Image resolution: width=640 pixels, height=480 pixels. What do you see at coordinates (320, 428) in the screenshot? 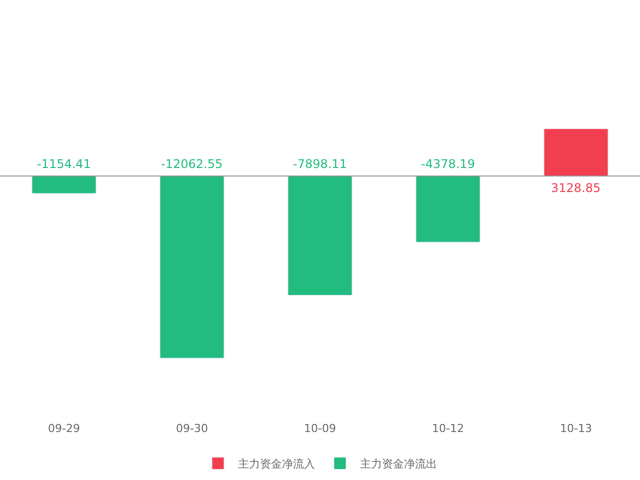
I see `x-tick-label: 10-09` at bounding box center [320, 428].